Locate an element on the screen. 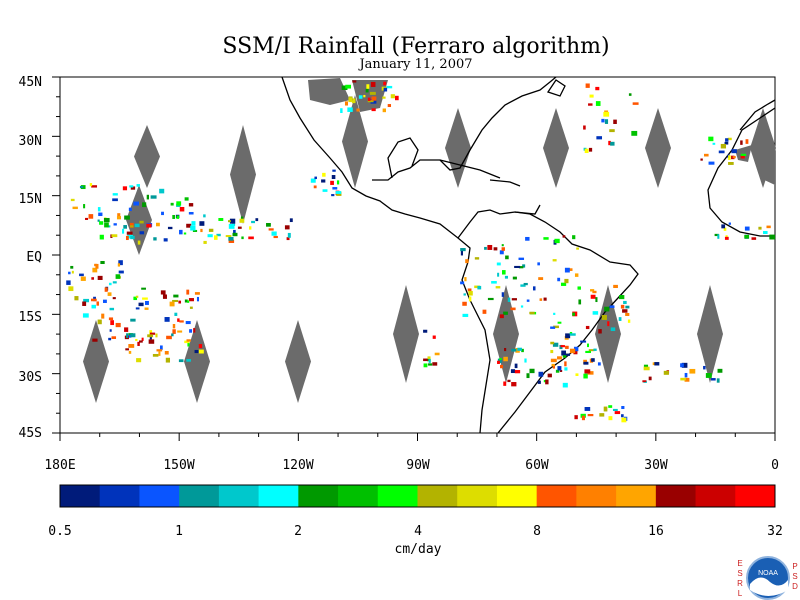  logo-letter-l: L is located at coordinates (740, 593).